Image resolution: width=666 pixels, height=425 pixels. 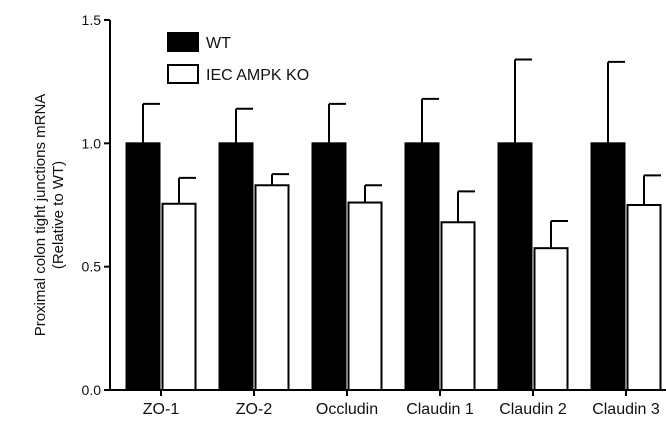 What do you see at coordinates (183, 74) in the screenshot?
I see `legend-swatch-ko` at bounding box center [183, 74].